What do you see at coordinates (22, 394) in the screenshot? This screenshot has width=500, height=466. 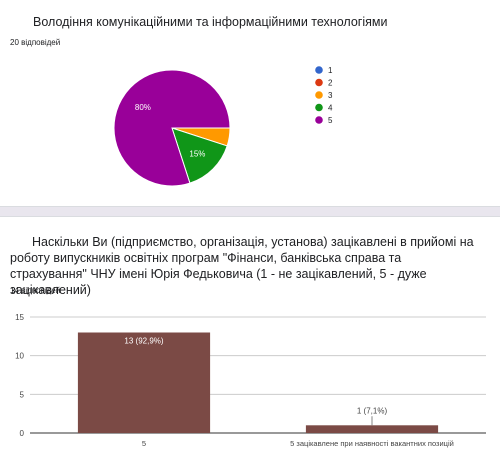 I see `y-tick-label: 5` at bounding box center [22, 394].